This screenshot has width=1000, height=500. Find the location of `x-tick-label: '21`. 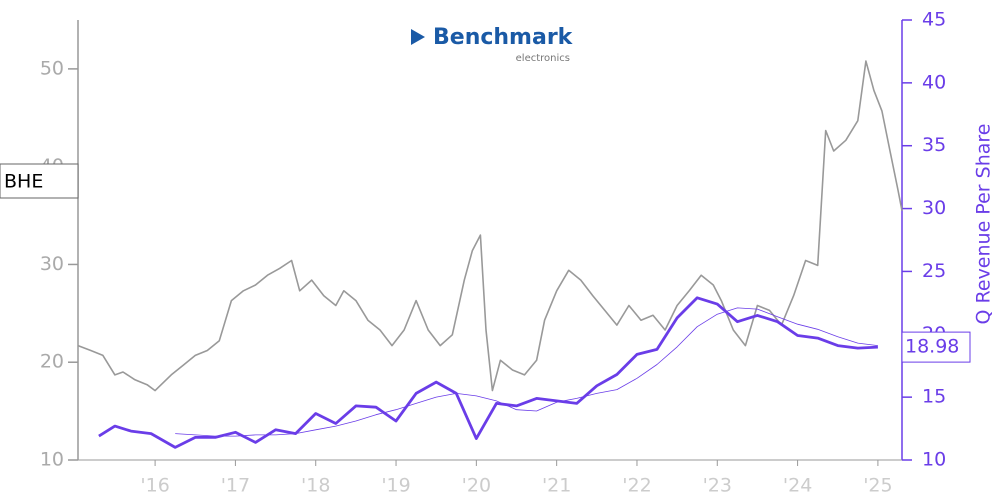

x-tick-label: '21 is located at coordinates (556, 486).